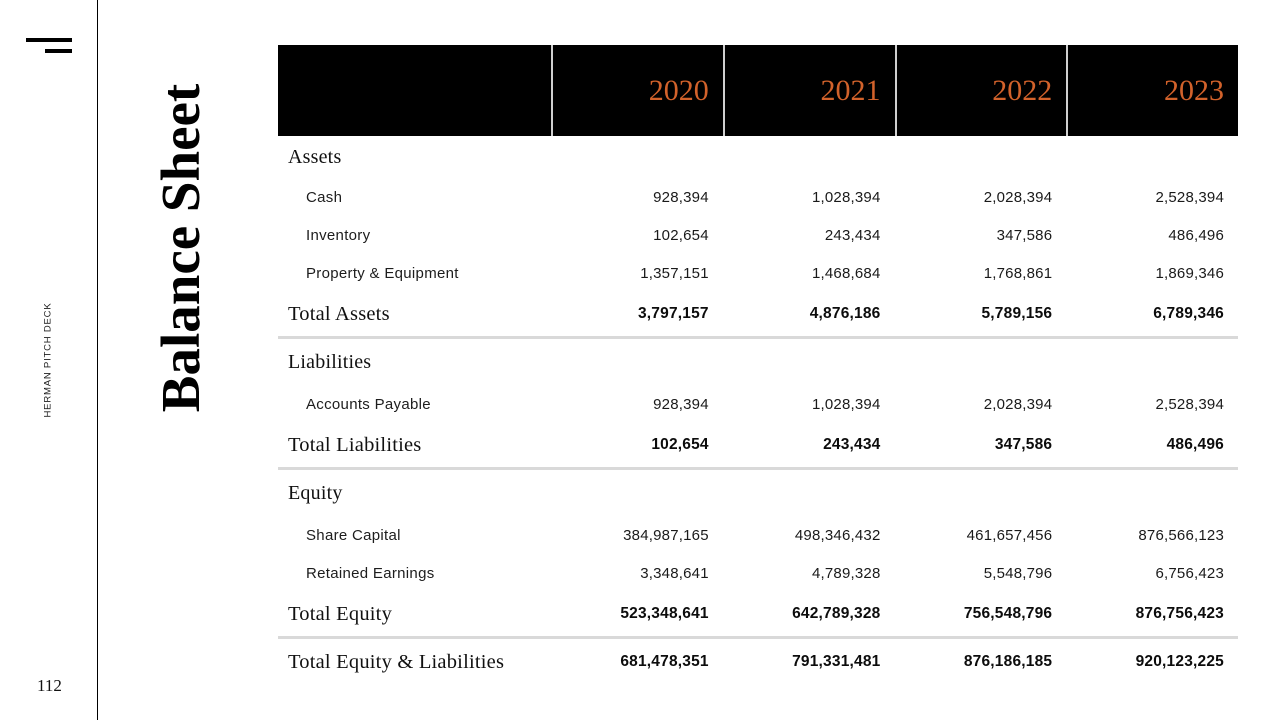 The height and width of the screenshot is (720, 1280). I want to click on cell-value: 498,346,432, so click(837, 535).